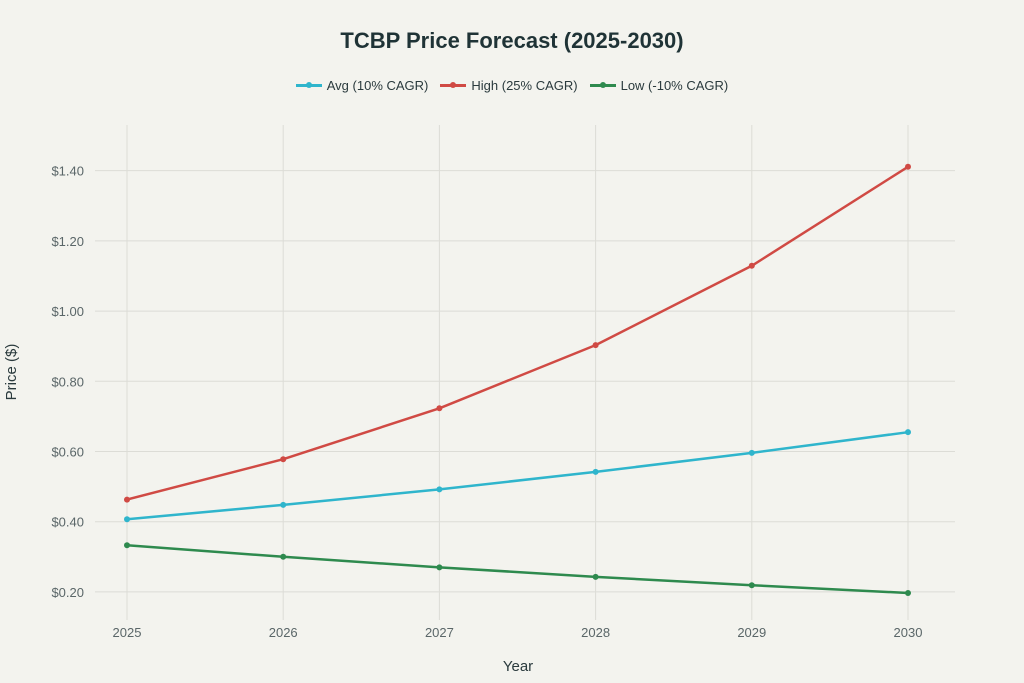 This screenshot has height=683, width=1024. What do you see at coordinates (602, 85) in the screenshot?
I see `legend-swatch-low` at bounding box center [602, 85].